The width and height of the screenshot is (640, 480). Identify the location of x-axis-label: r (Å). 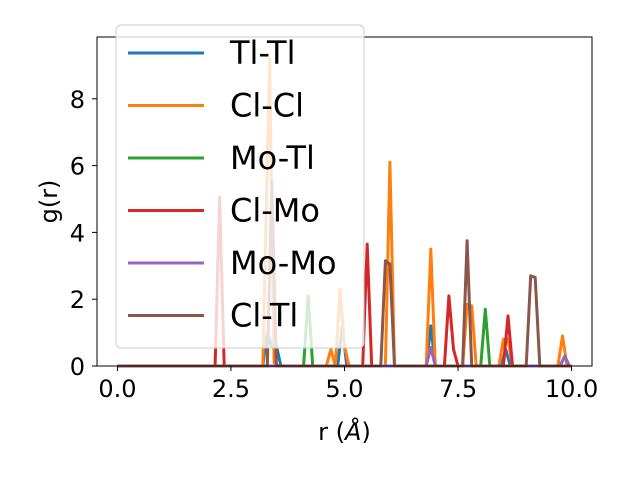
(344, 431).